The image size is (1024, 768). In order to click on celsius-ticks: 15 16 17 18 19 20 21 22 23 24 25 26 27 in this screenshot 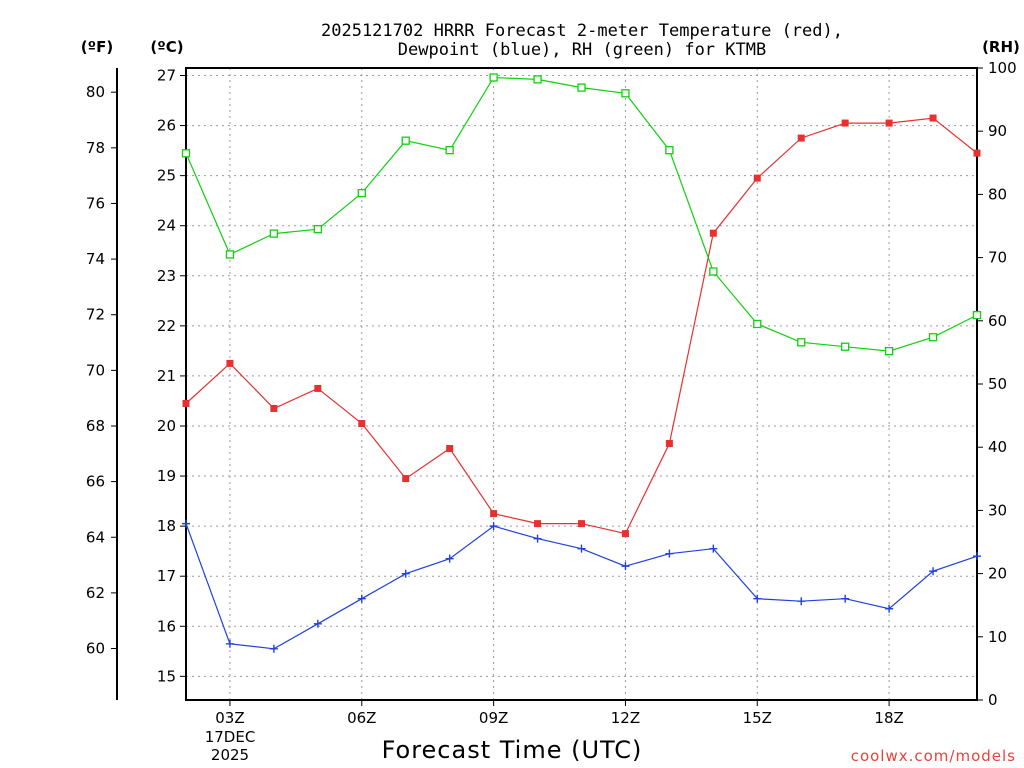, I will do `click(171, 376)`.